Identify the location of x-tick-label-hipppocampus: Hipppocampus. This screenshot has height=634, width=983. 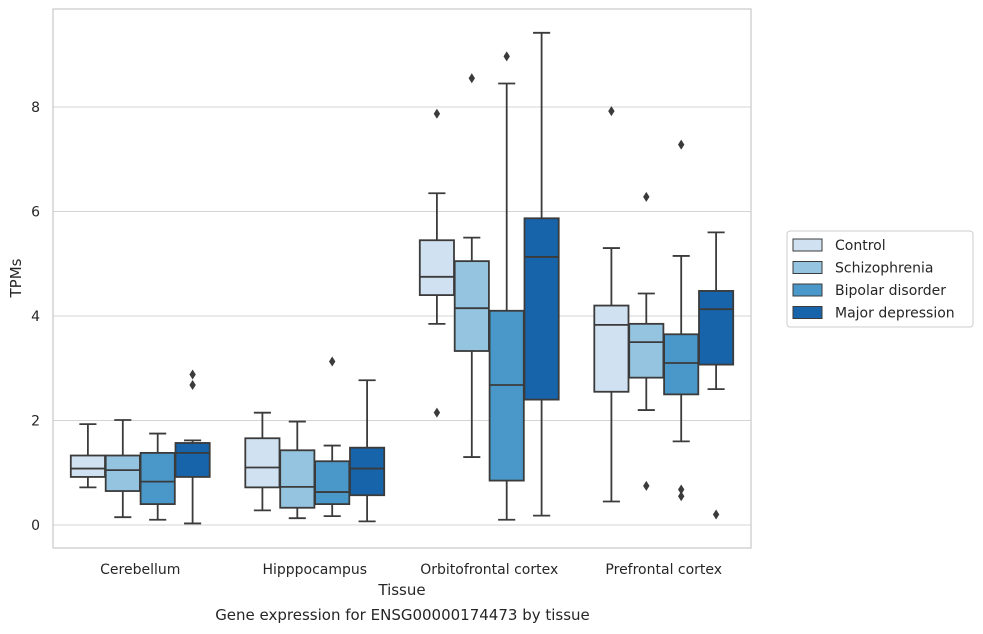
(314, 570).